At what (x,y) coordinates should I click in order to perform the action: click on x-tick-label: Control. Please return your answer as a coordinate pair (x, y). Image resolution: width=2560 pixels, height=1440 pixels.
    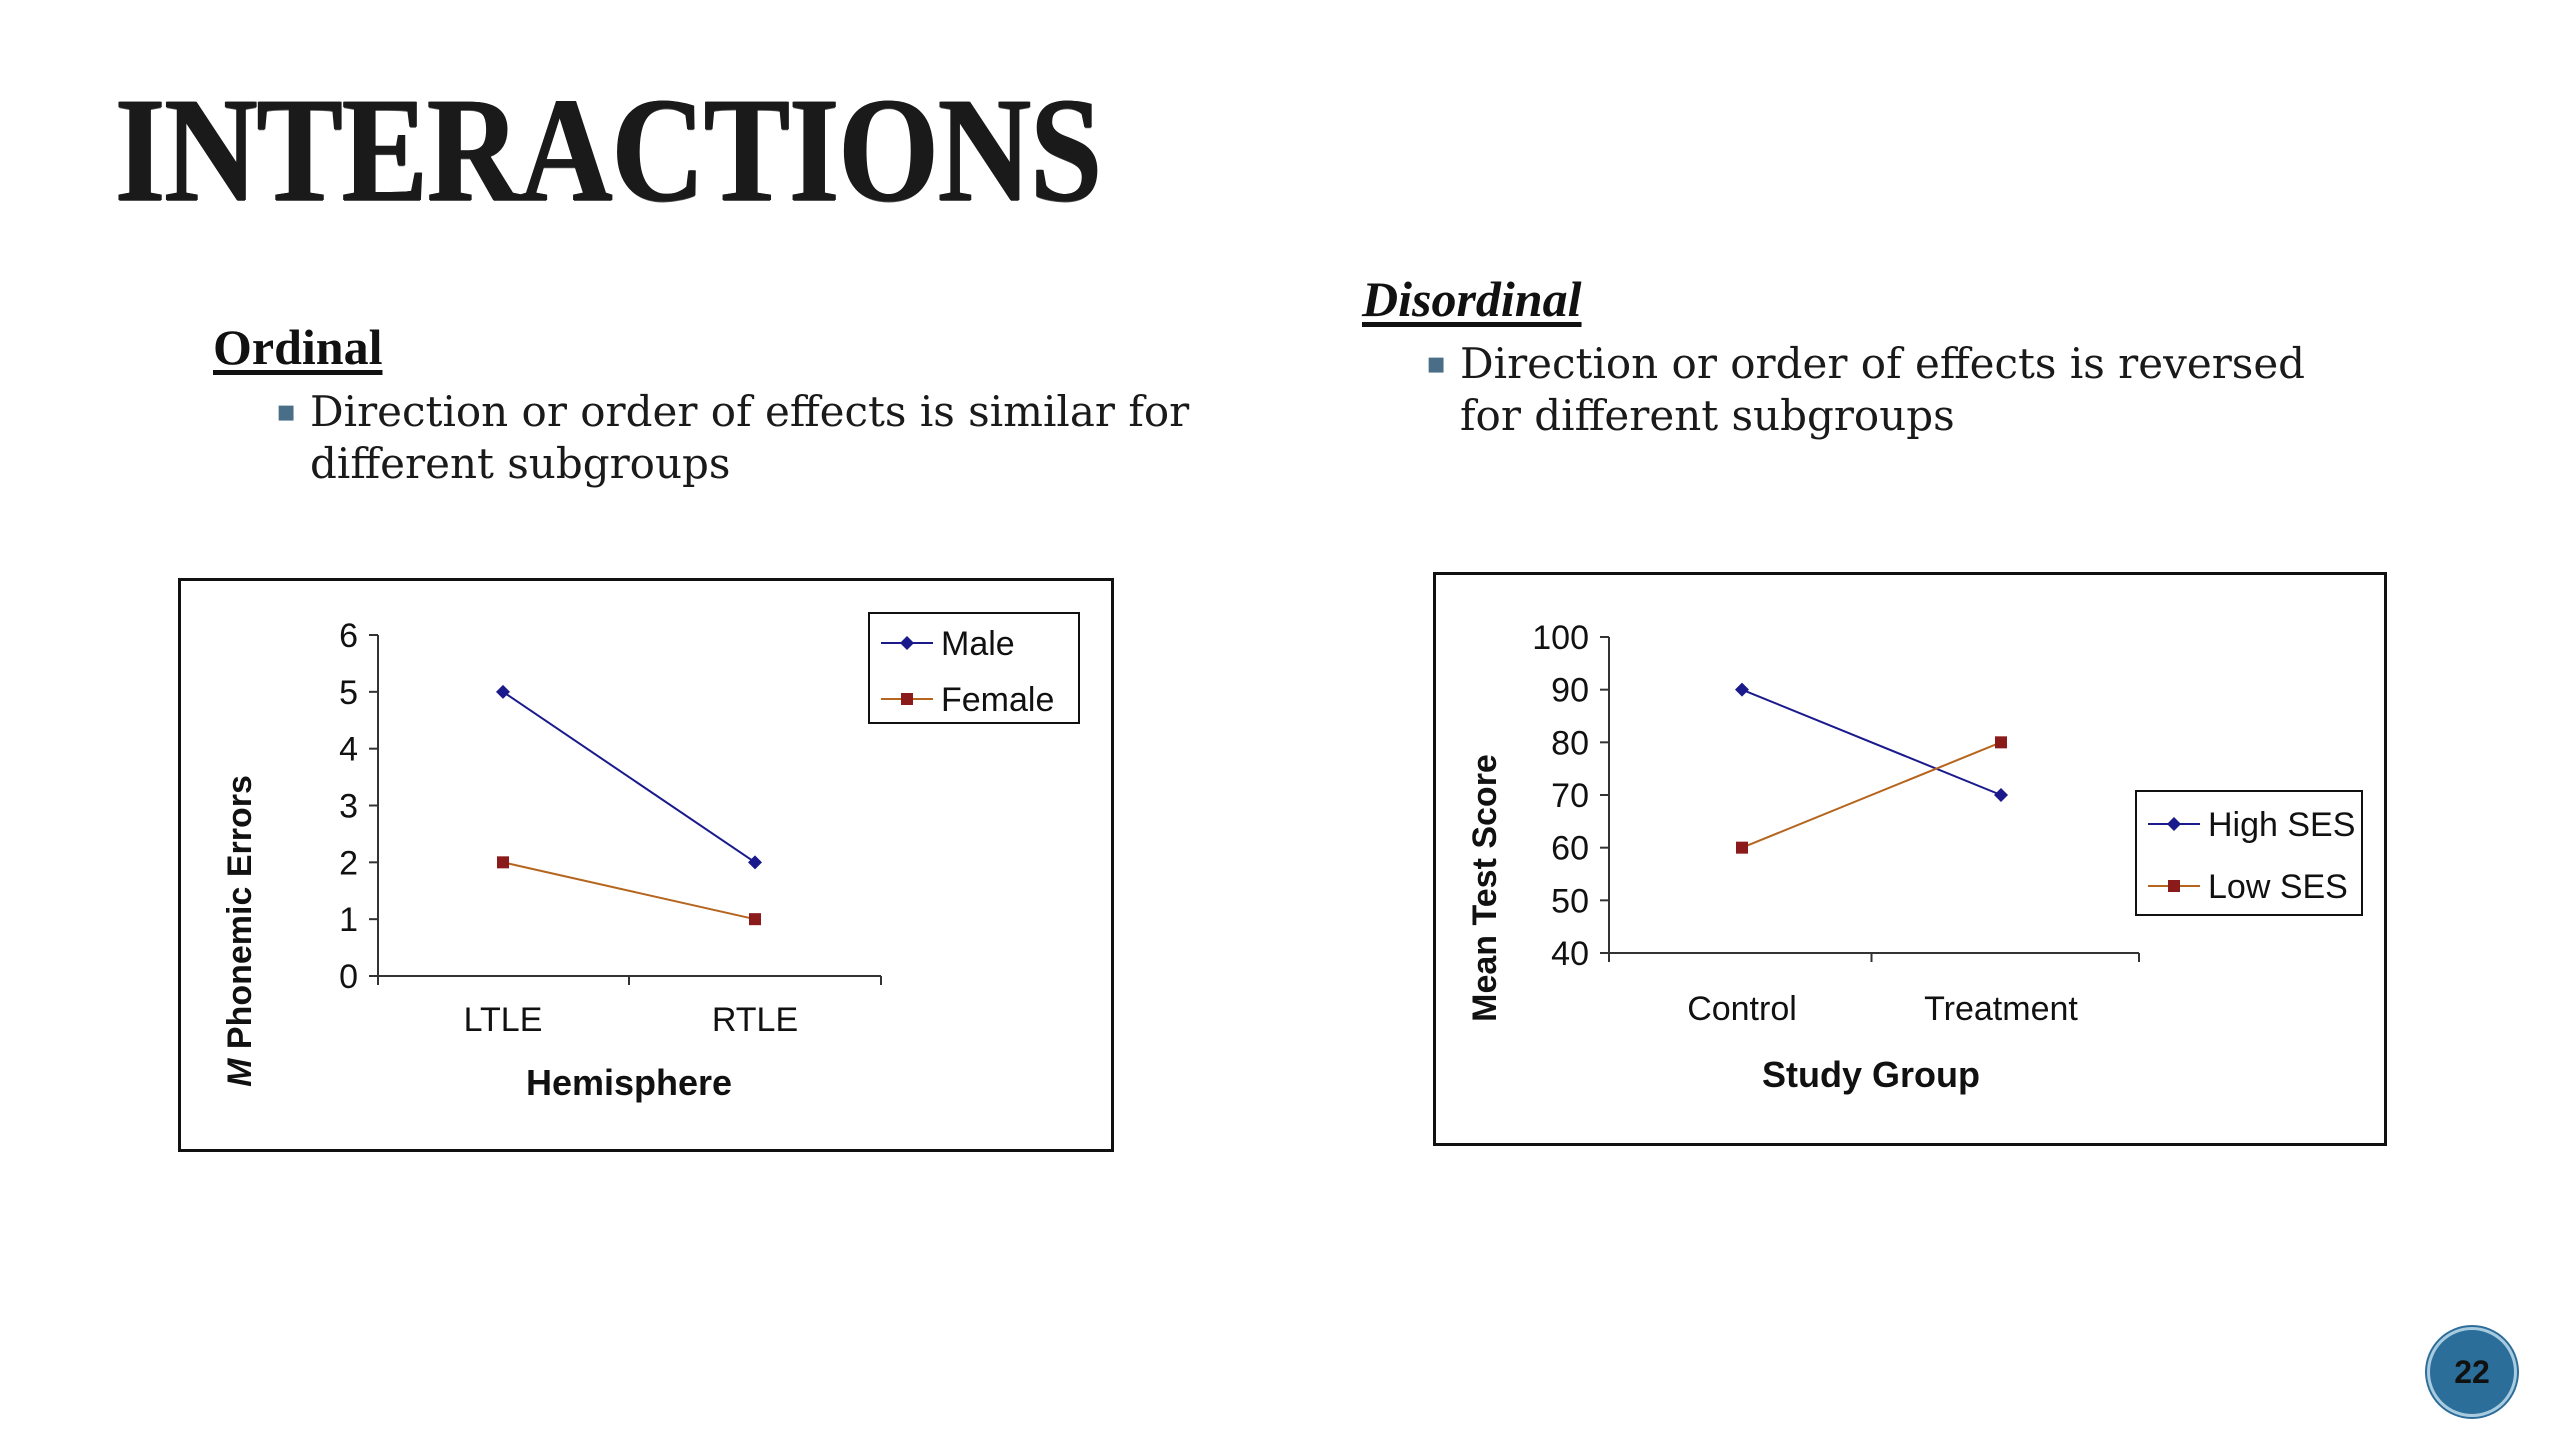
    Looking at the image, I should click on (1742, 1009).